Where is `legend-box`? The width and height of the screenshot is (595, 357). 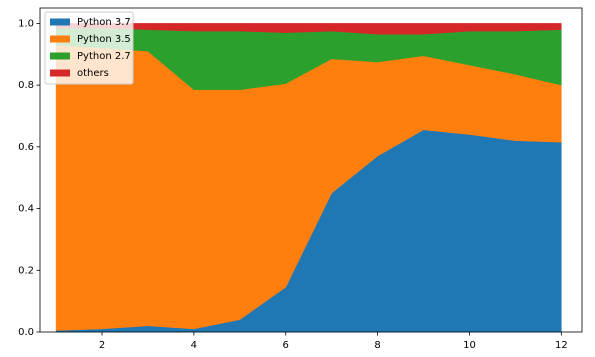
legend-box is located at coordinates (89, 48).